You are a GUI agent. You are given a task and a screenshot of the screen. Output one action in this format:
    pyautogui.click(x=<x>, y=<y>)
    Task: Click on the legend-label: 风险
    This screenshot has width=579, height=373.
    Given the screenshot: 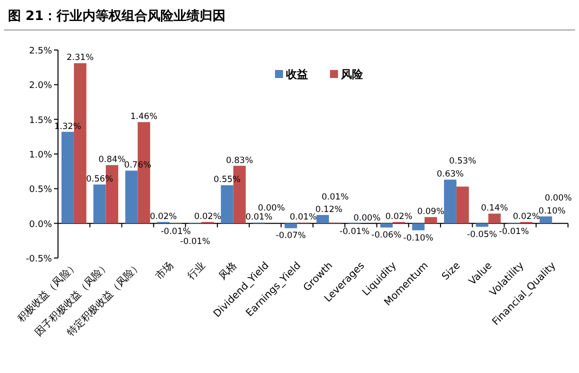 What is the action you would take?
    pyautogui.click(x=352, y=74)
    